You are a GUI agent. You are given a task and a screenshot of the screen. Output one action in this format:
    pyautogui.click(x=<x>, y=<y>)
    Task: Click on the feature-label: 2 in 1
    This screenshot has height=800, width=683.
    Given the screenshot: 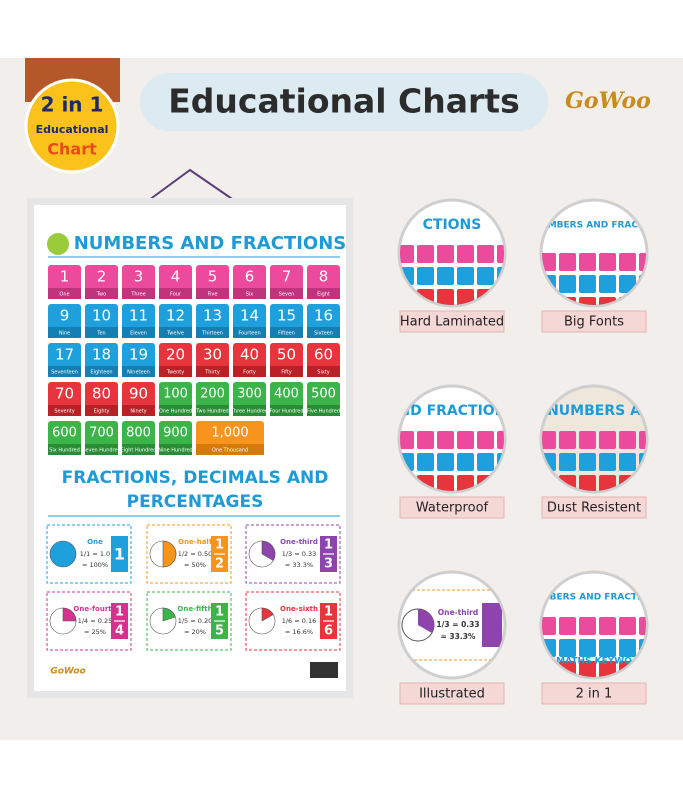 What is the action you would take?
    pyautogui.click(x=594, y=694)
    